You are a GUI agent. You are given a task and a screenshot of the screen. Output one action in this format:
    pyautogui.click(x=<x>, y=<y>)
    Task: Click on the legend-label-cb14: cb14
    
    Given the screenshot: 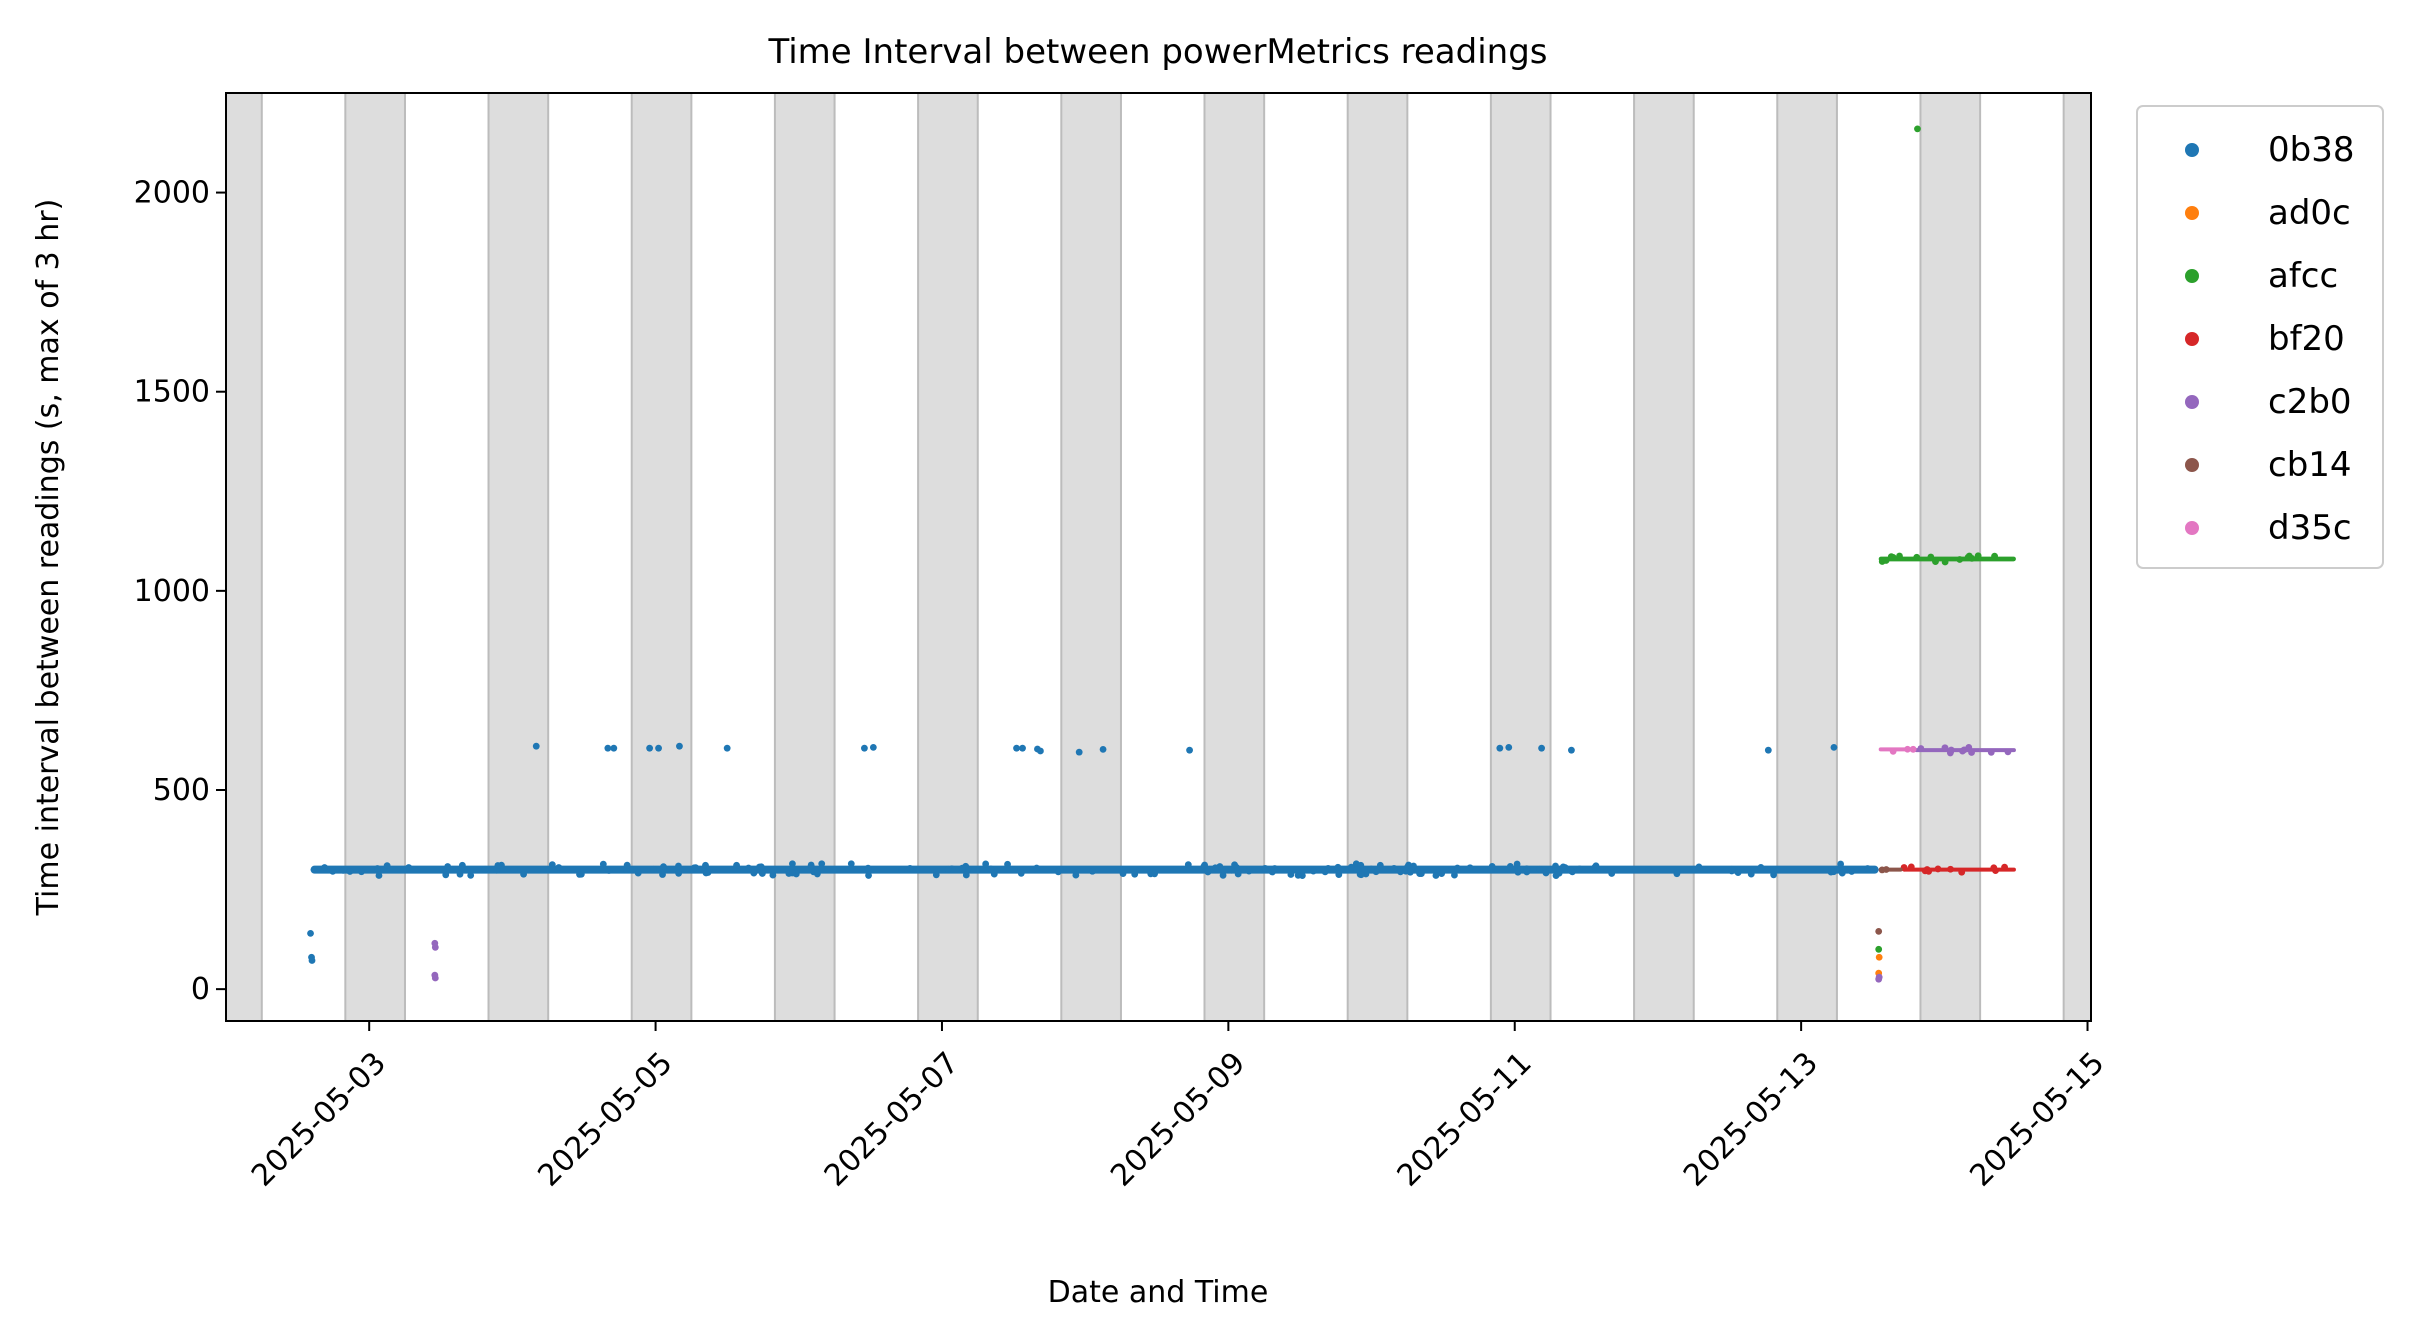 What is the action you would take?
    pyautogui.click(x=2310, y=465)
    